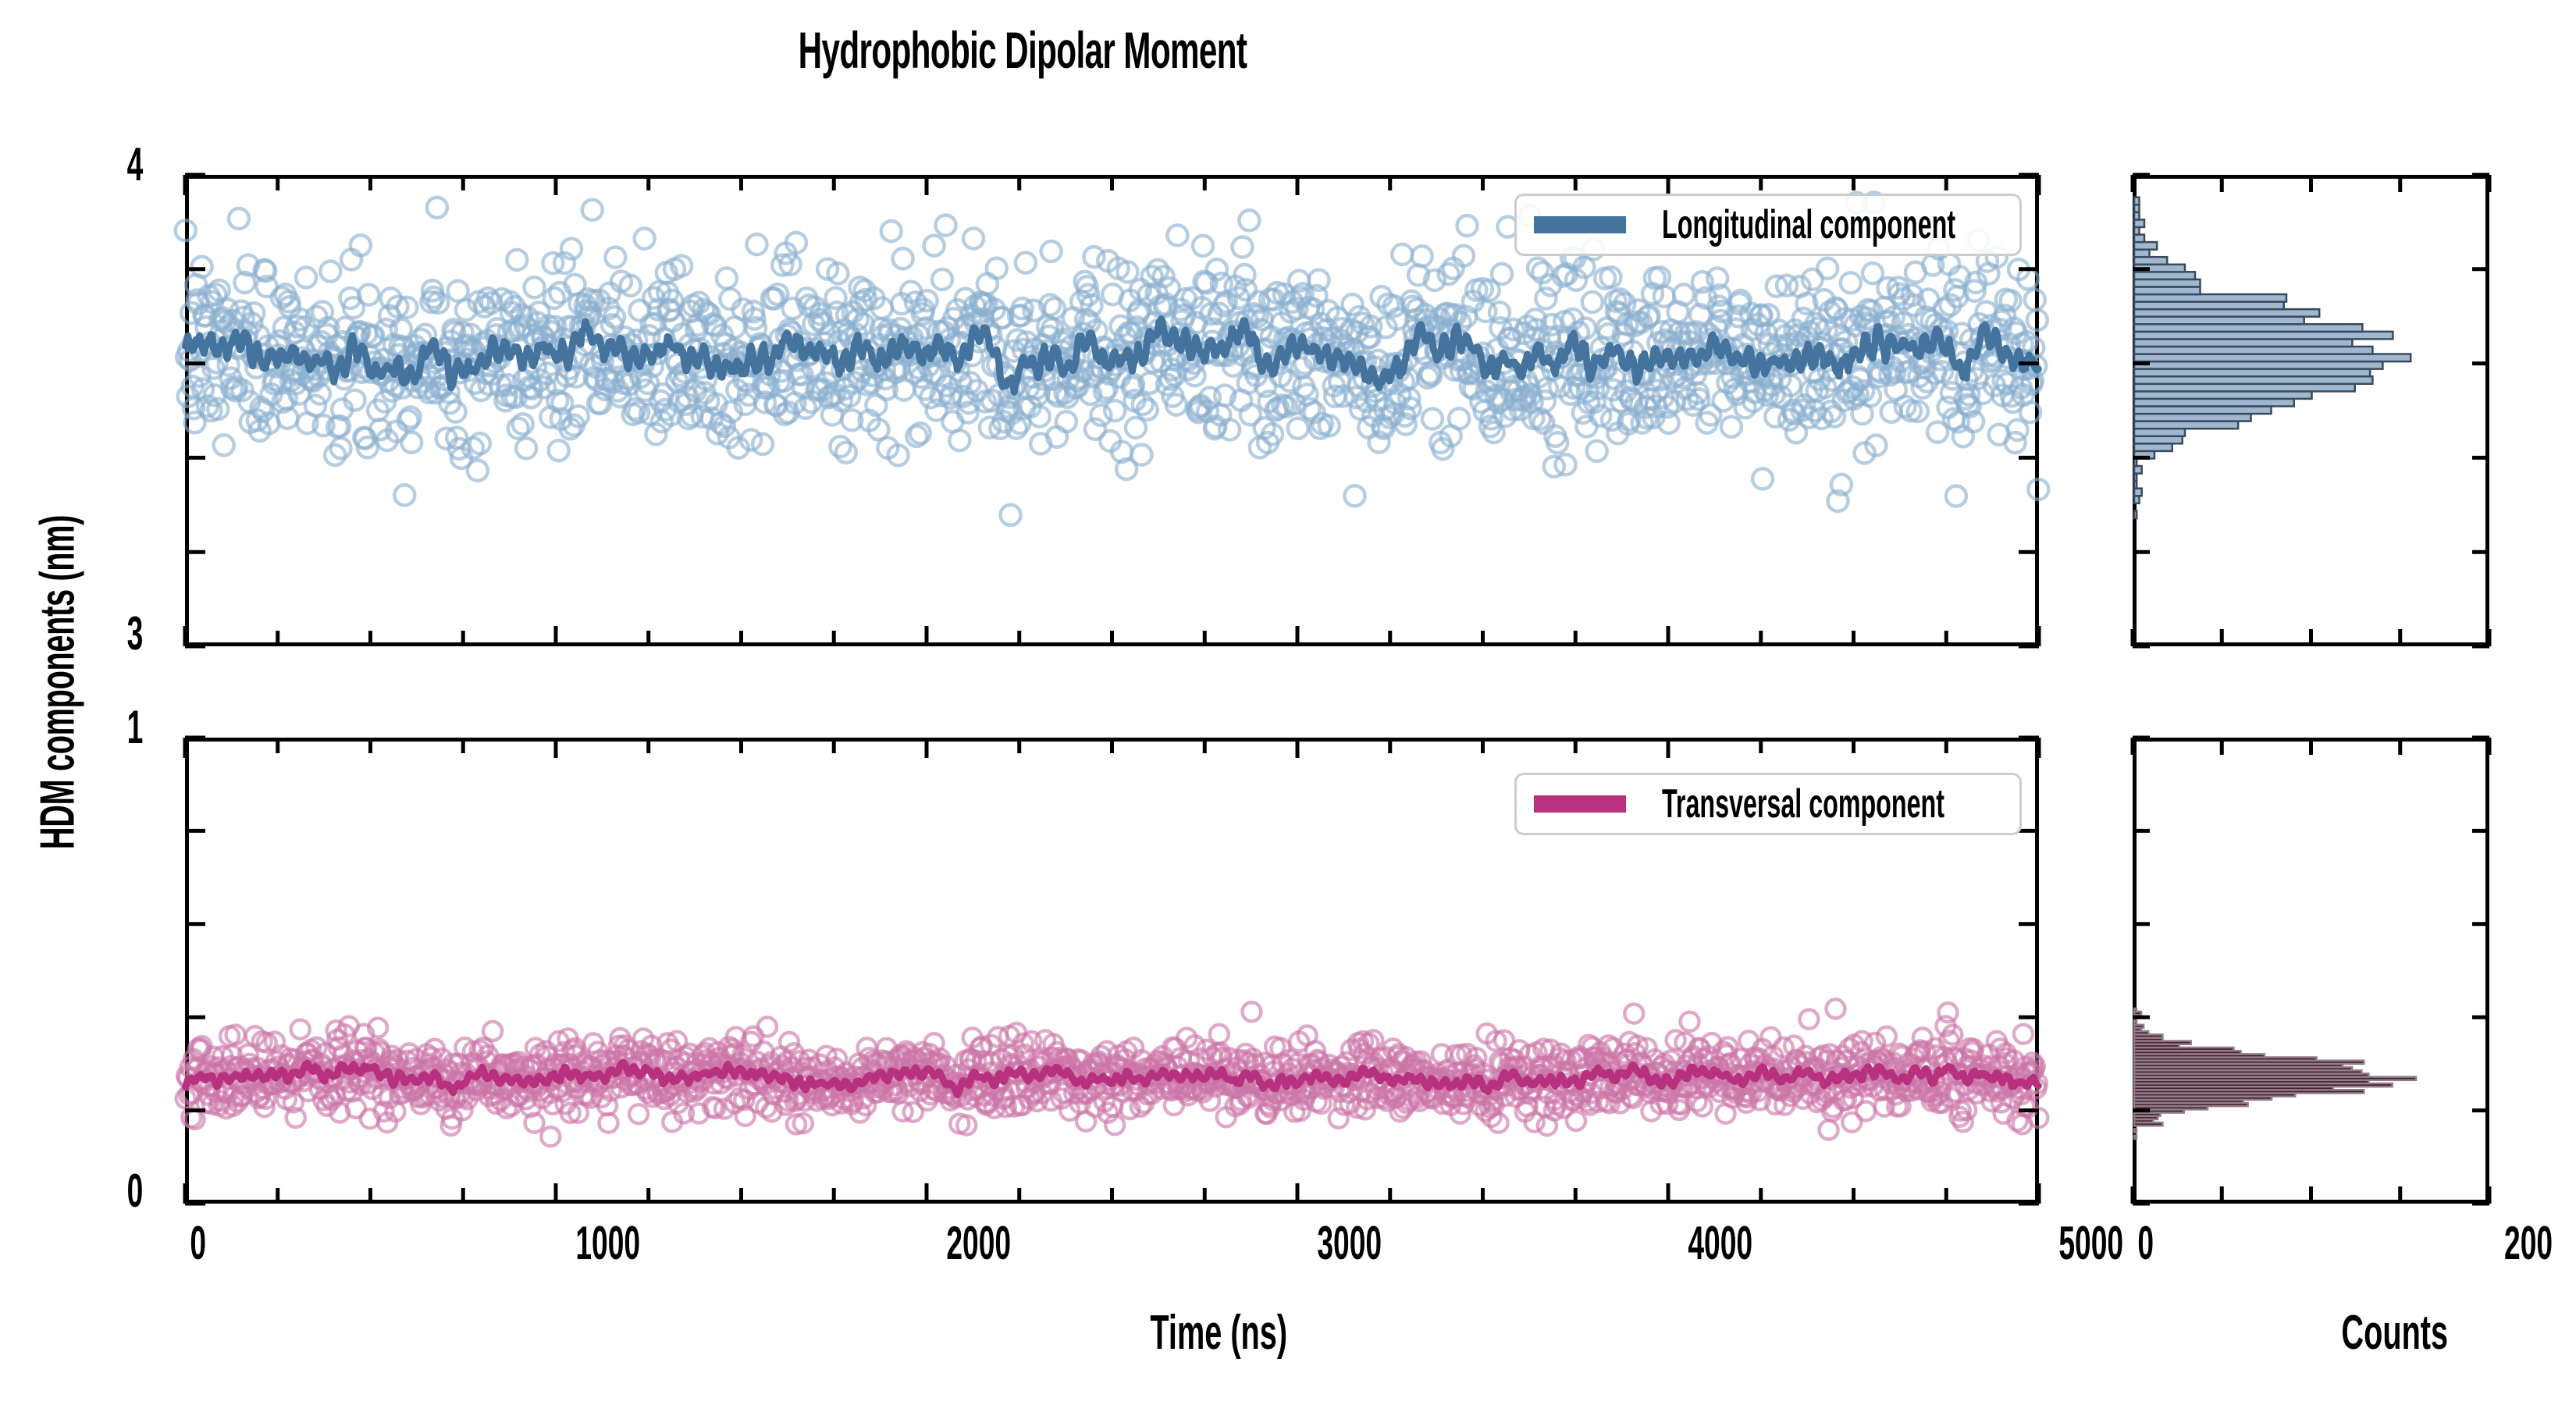 This screenshot has height=1405, width=2576. Describe the element at coordinates (608, 1243) in the screenshot. I see `xtick-label-1000: 1000` at that location.